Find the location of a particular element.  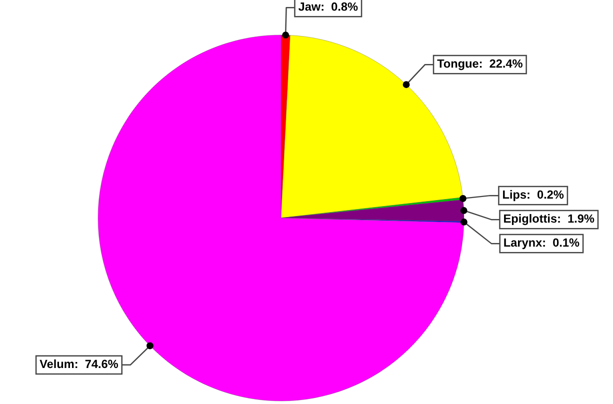

slice-label: Velum: 74.6% is located at coordinates (79, 363).